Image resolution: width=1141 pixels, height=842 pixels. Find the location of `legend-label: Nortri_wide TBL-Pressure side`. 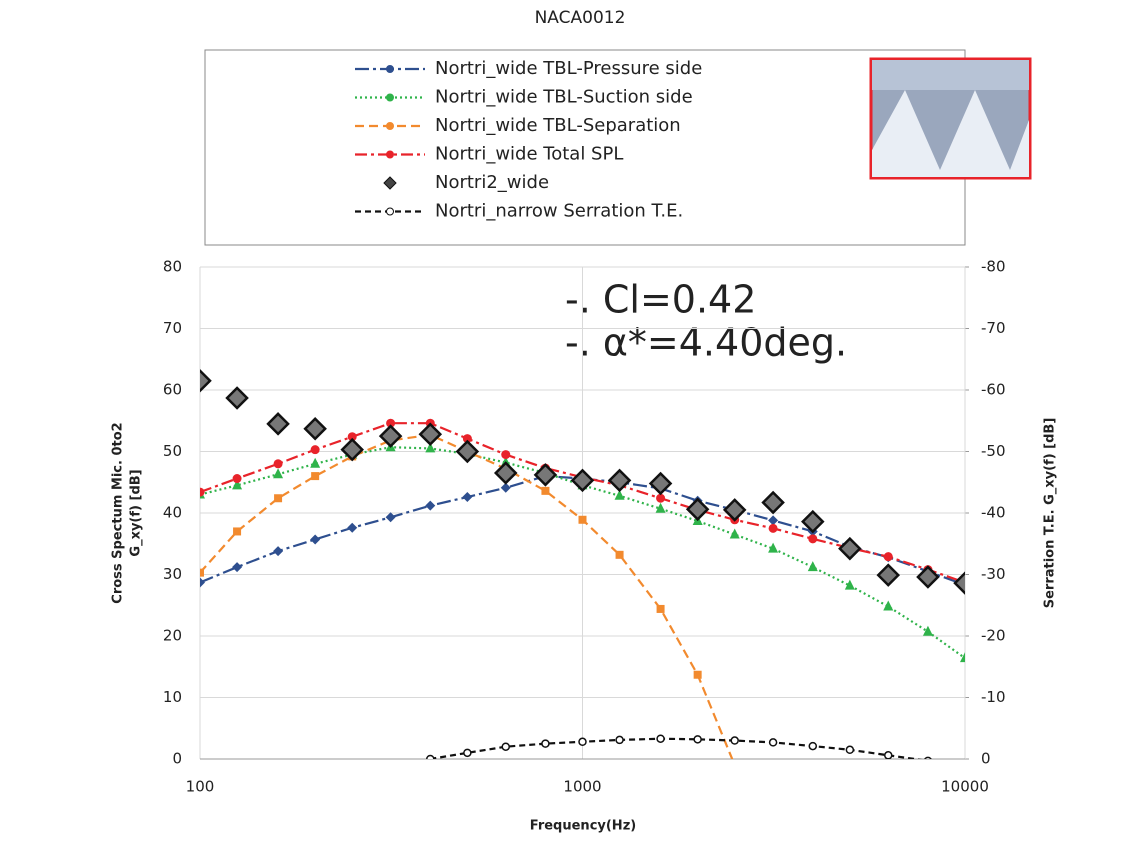

legend-label: Nortri_wide TBL-Pressure side is located at coordinates (568, 68).